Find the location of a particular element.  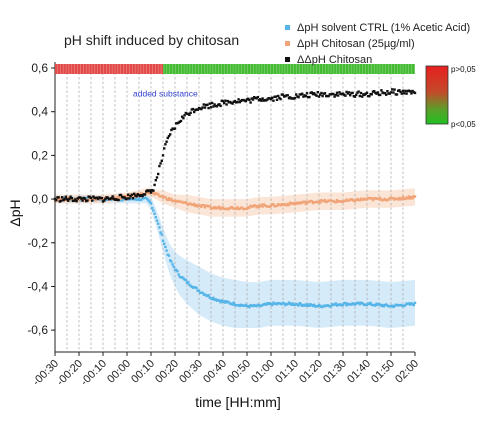

x-tick-label: -00:30 is located at coordinates (46, 373).